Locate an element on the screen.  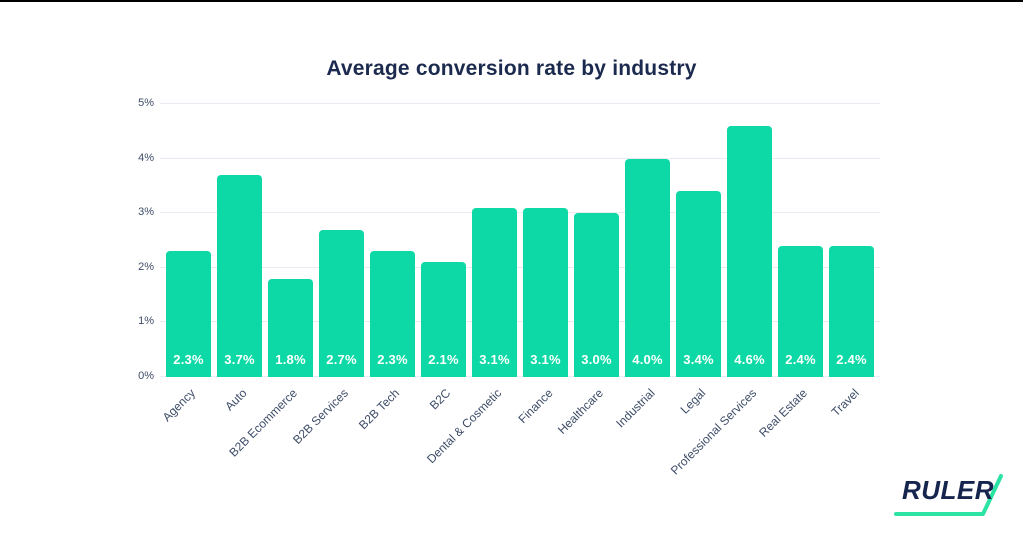
x-tick-label-real-estate: Real Estate is located at coordinates (783, 413).